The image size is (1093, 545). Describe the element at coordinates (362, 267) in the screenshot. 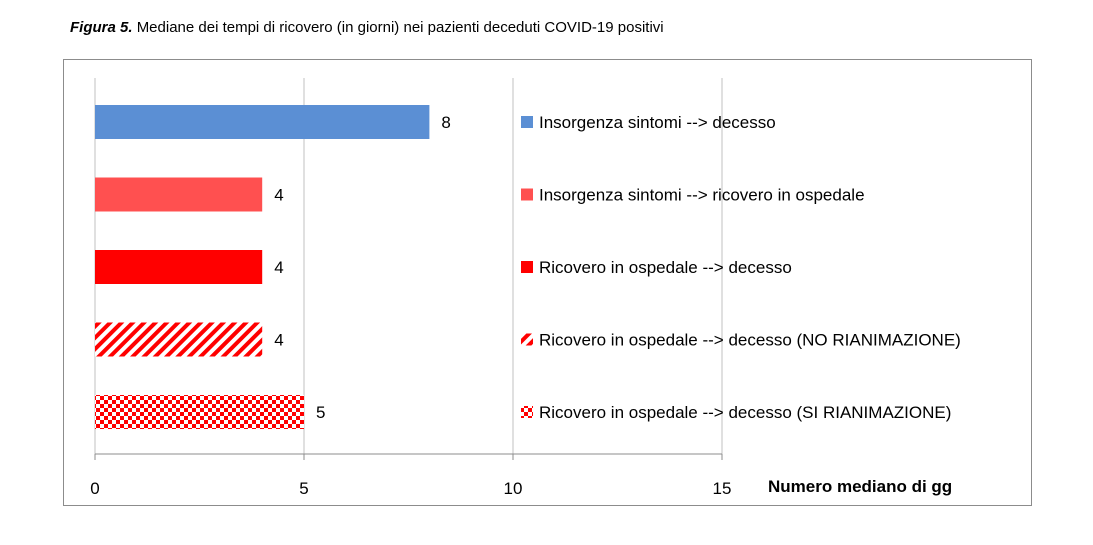

I see `bar-labels: 8 4 4 4 5` at that location.